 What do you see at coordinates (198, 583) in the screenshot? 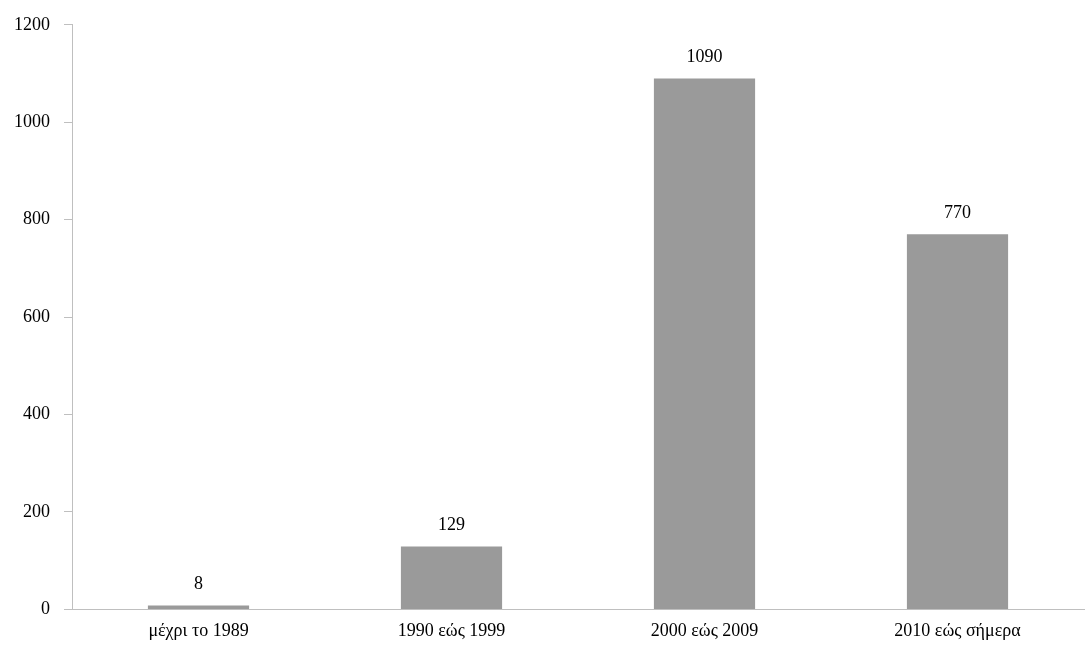
I see `data-label: 8` at bounding box center [198, 583].